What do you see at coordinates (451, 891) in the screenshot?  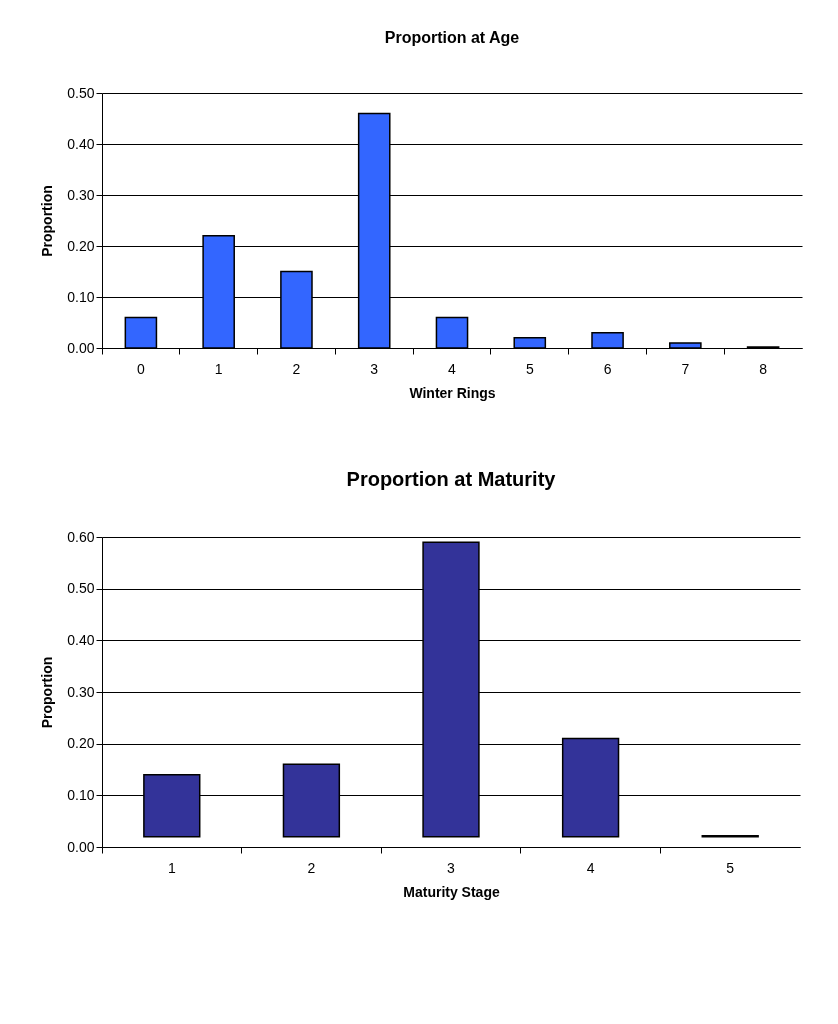 I see `x-axis-title: Maturity Stage` at bounding box center [451, 891].